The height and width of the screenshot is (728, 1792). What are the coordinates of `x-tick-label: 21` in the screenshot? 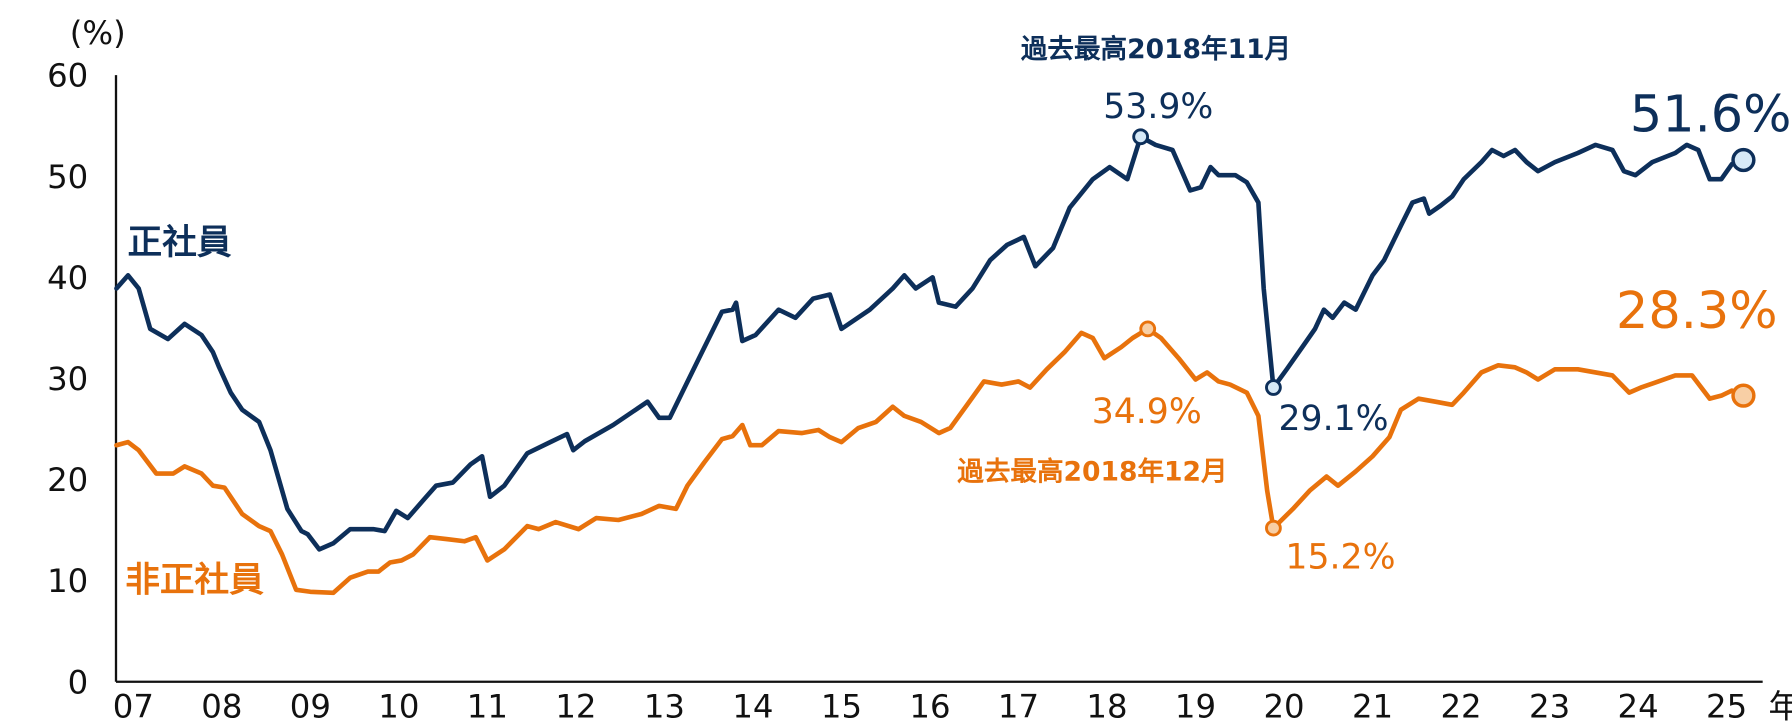 It's located at (1372, 707).